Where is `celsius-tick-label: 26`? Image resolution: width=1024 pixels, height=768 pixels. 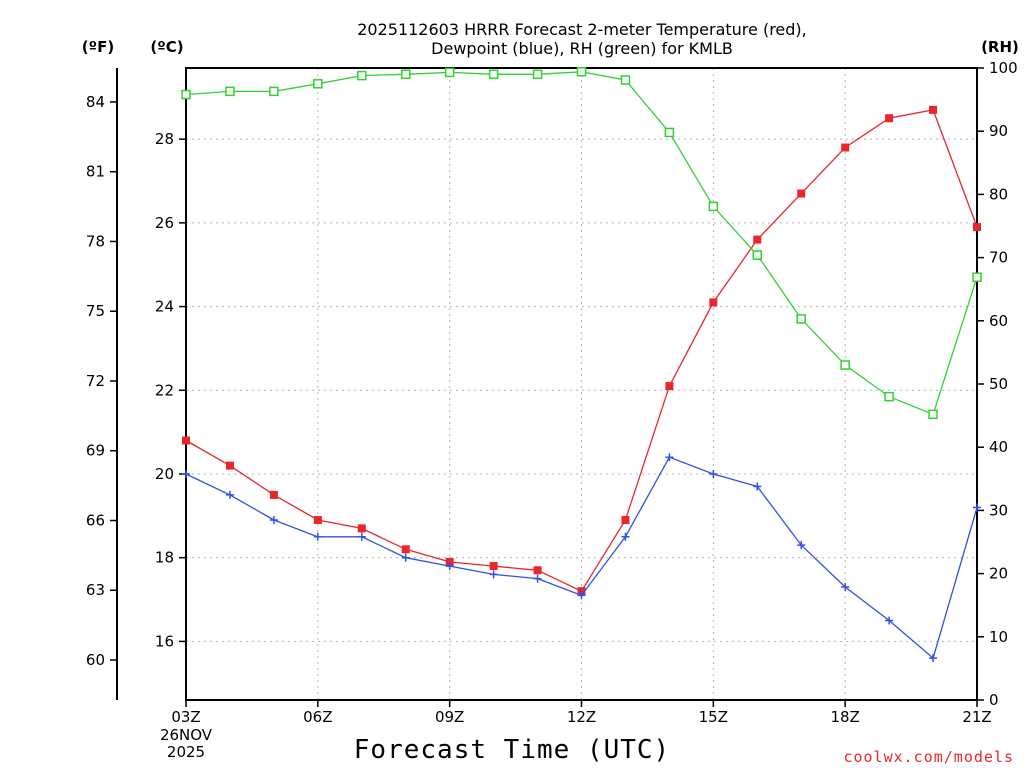
celsius-tick-label: 26 is located at coordinates (164, 223).